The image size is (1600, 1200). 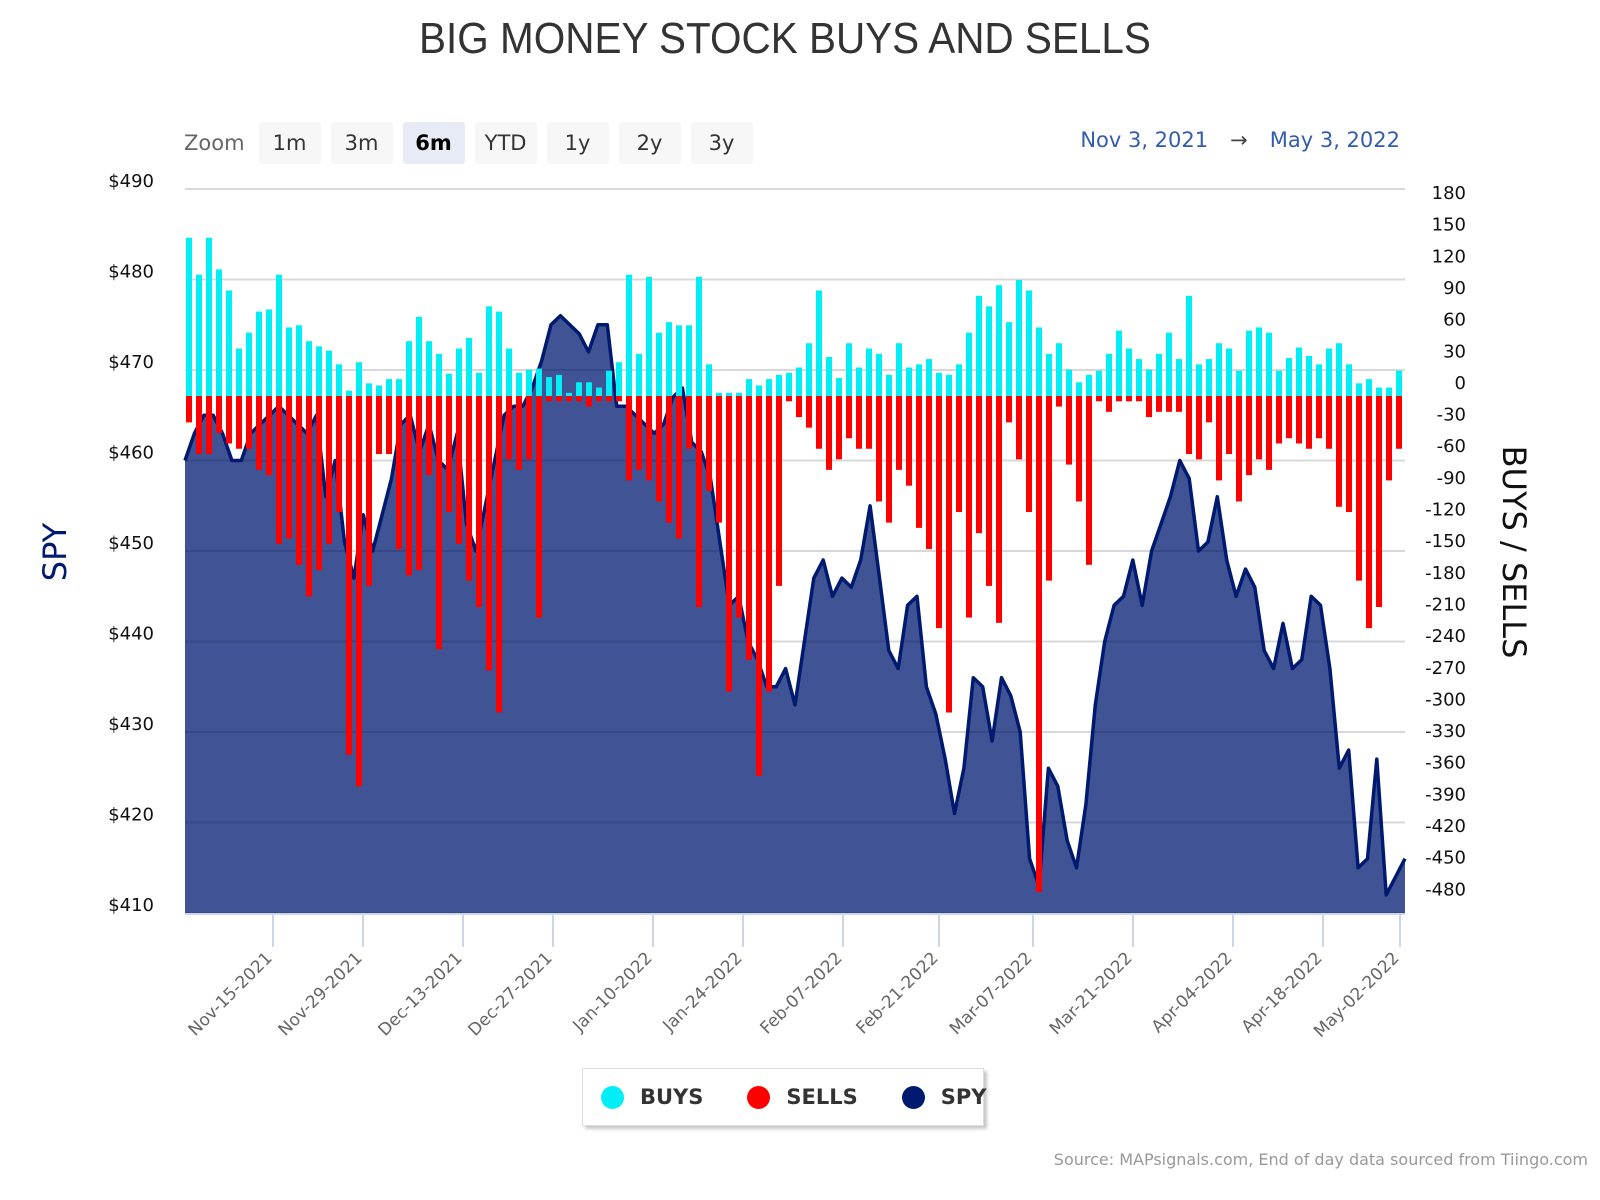 I want to click on y-axis-right-title: BUYS / SELLS, so click(x=1514, y=552).